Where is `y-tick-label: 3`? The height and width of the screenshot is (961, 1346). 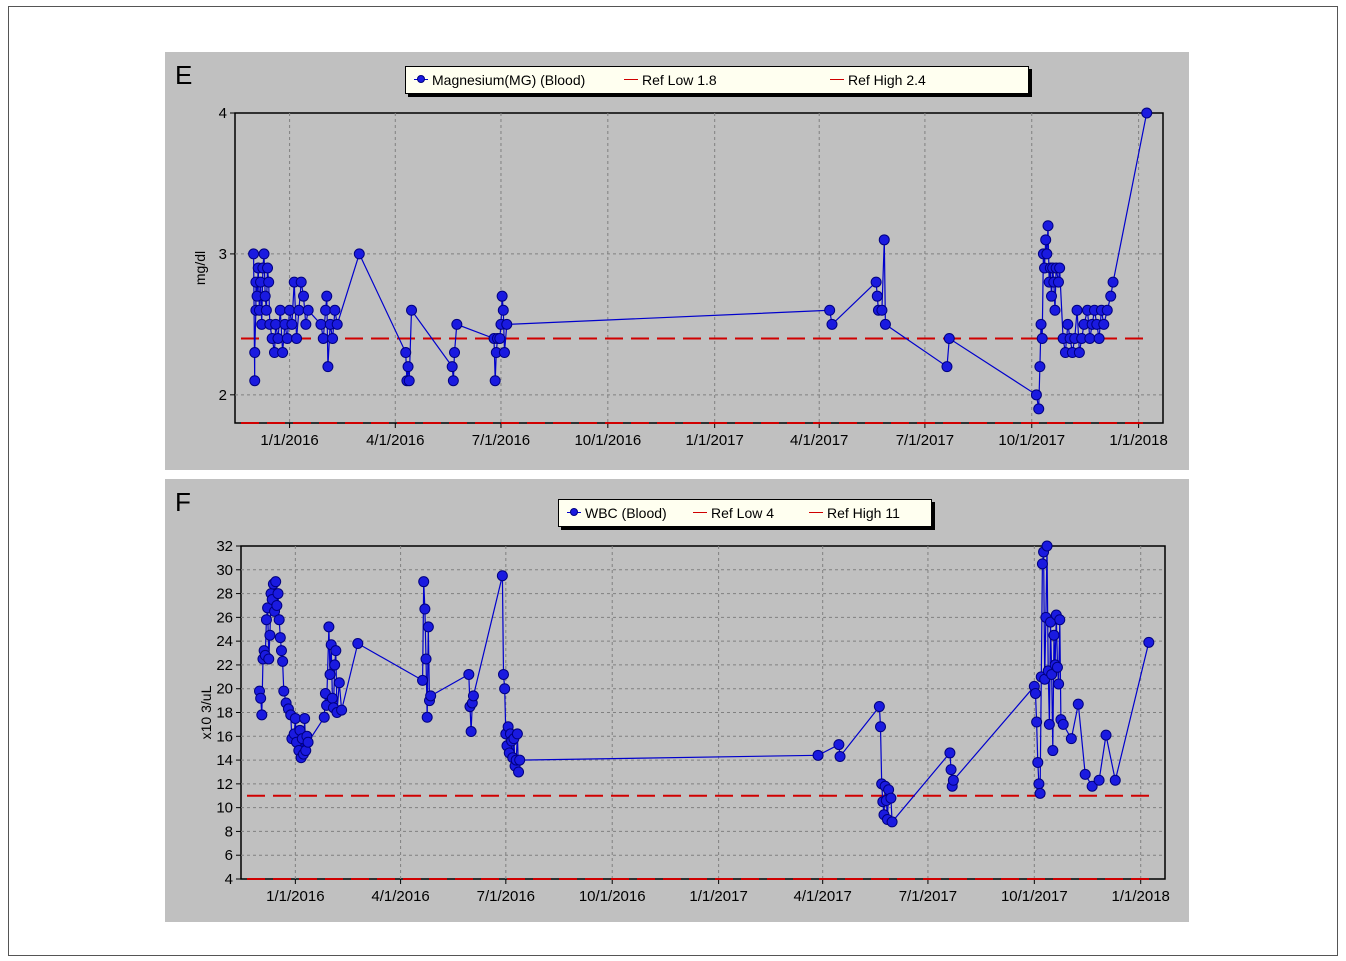 y-tick-label: 3 is located at coordinates (223, 254).